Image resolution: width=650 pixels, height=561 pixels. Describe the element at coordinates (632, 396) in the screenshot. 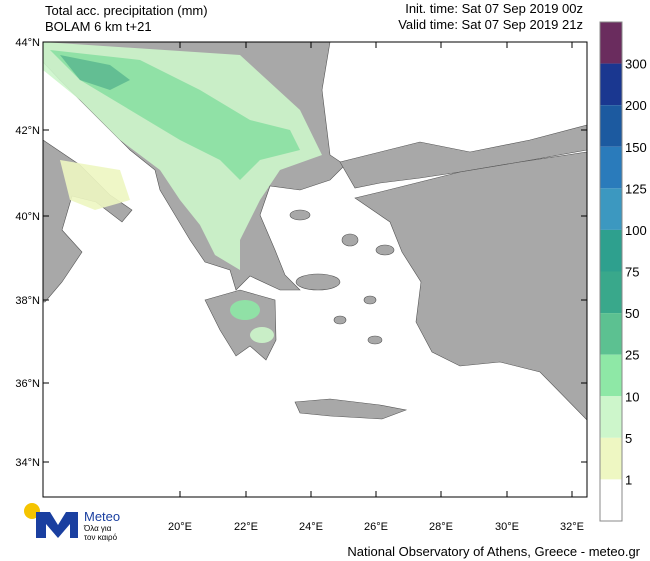

I see `colorbar-label: 10` at that location.